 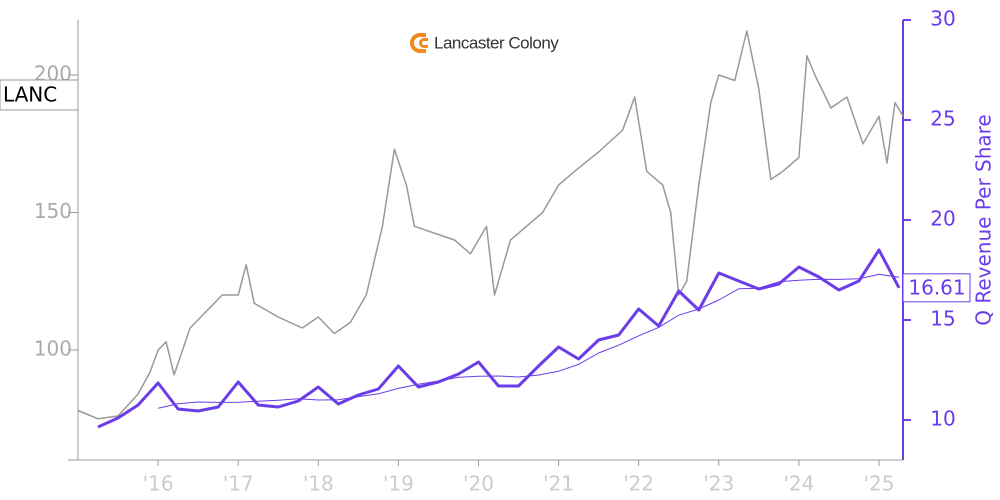 What do you see at coordinates (158, 484) in the screenshot?
I see `x-tick-label: '16` at bounding box center [158, 484].